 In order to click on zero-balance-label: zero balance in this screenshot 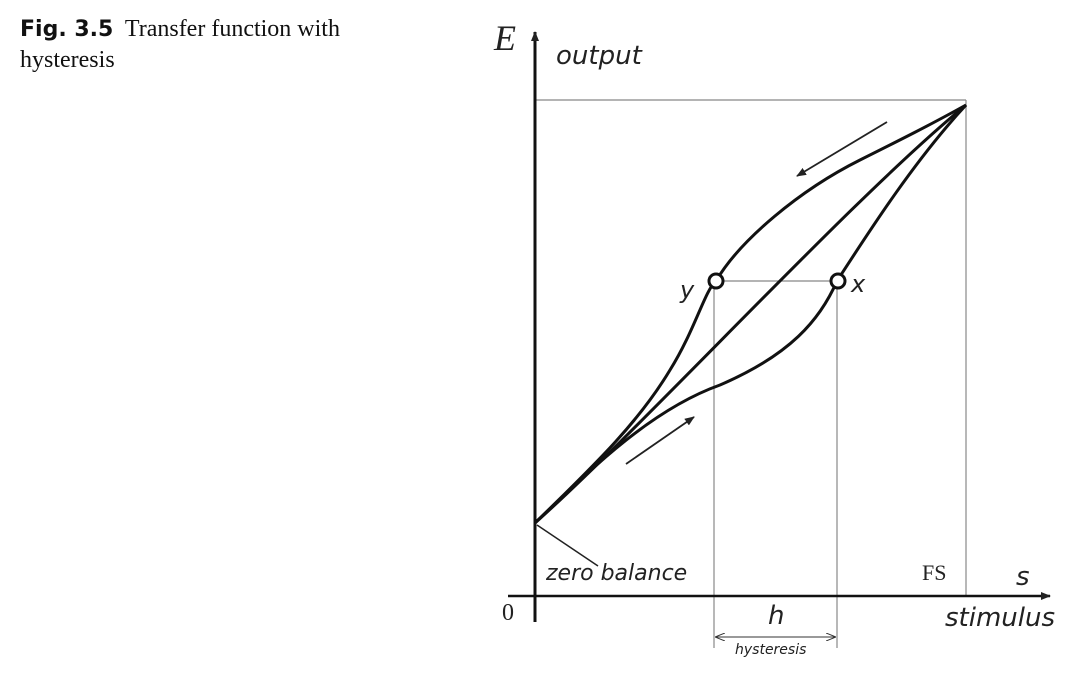, I will do `click(616, 573)`.